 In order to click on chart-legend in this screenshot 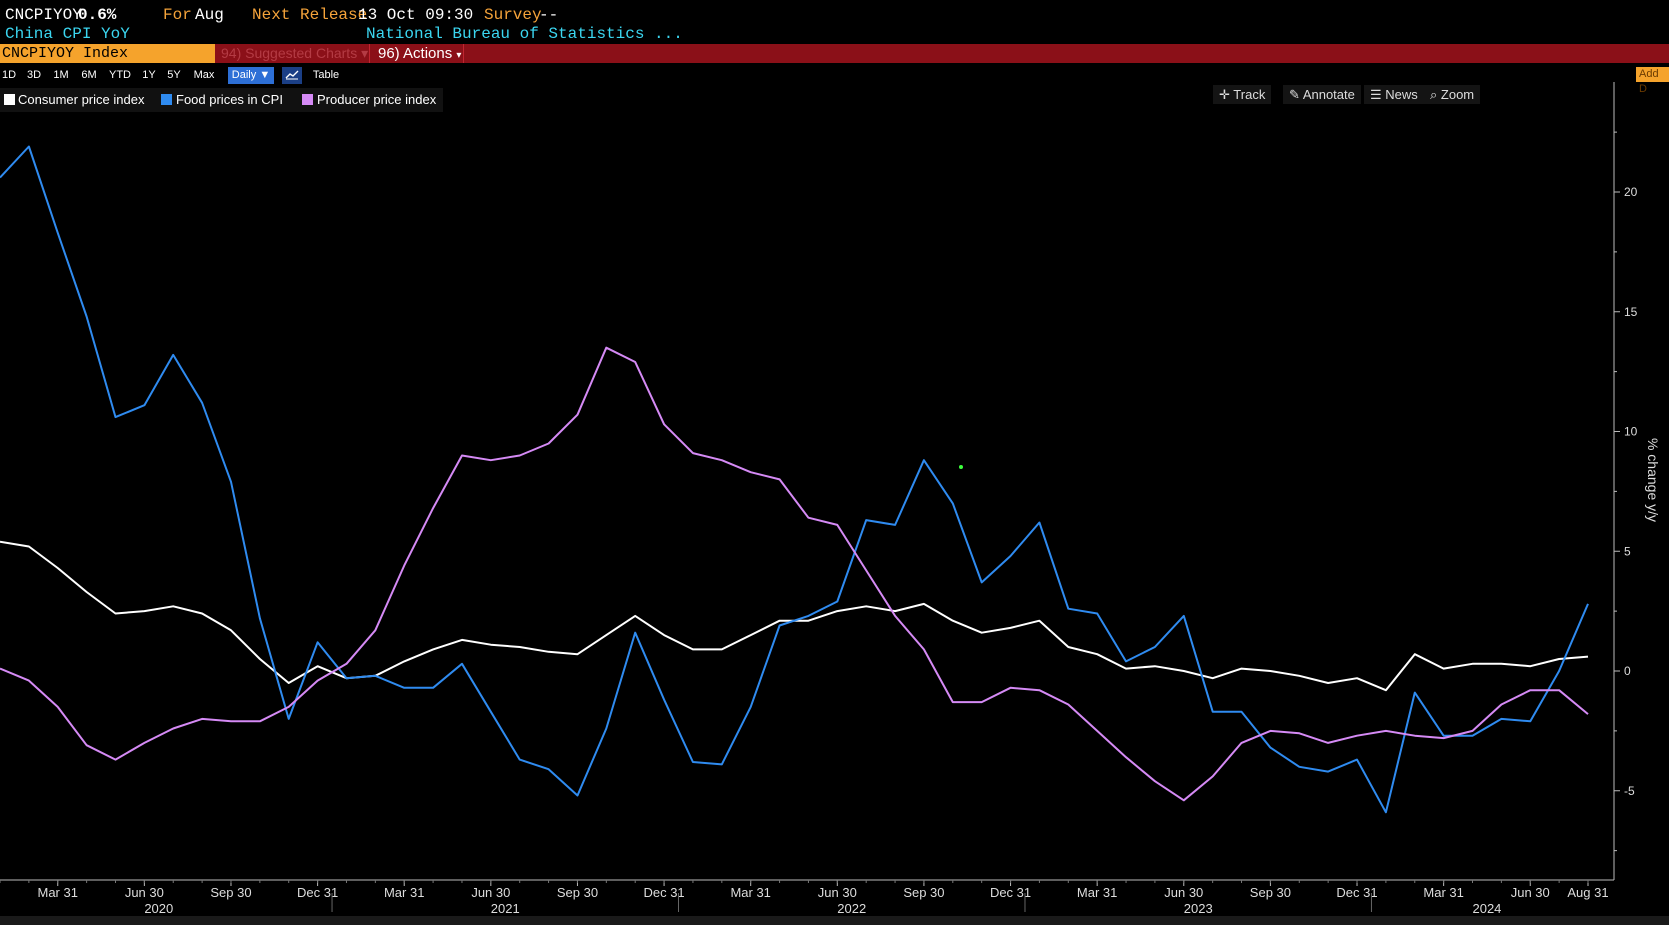, I will do `click(221, 100)`.